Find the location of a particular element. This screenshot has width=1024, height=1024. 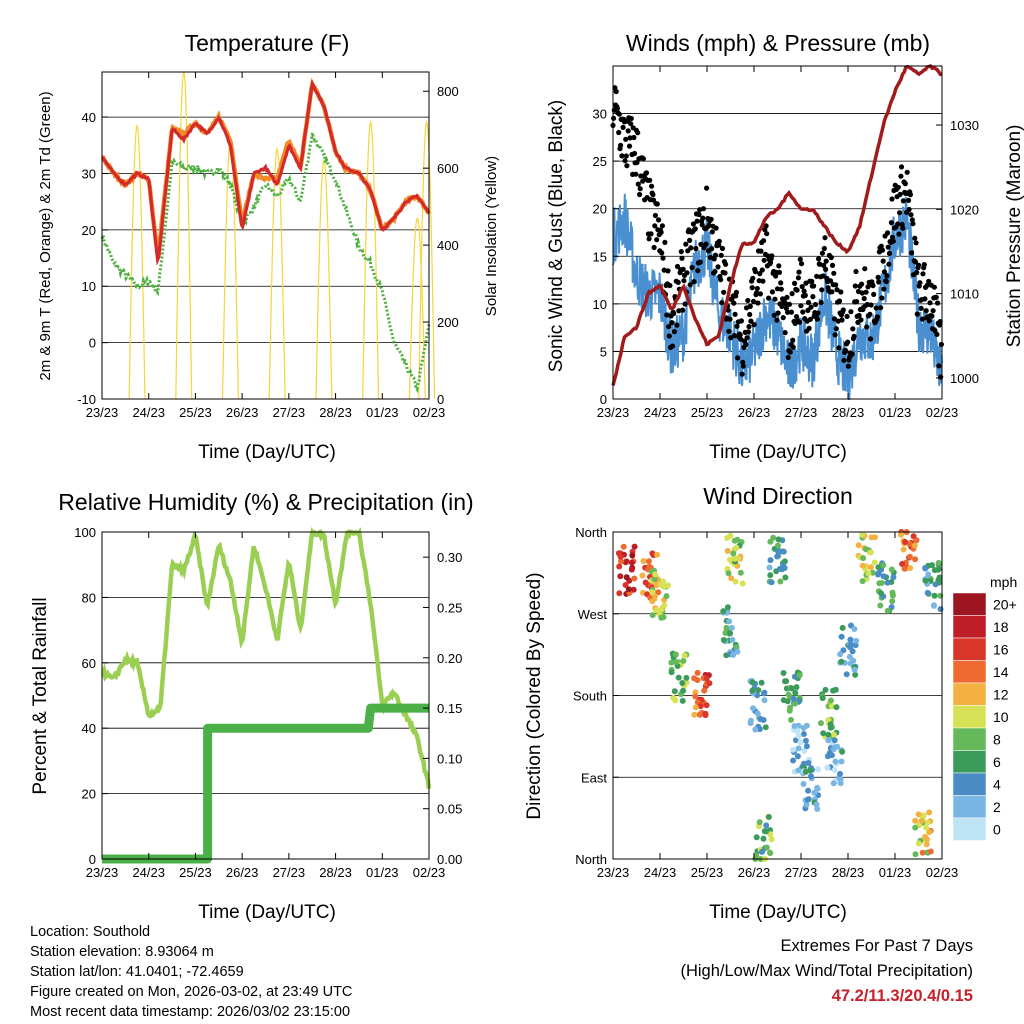

x-tick-label: 02/23 is located at coordinates (942, 872).